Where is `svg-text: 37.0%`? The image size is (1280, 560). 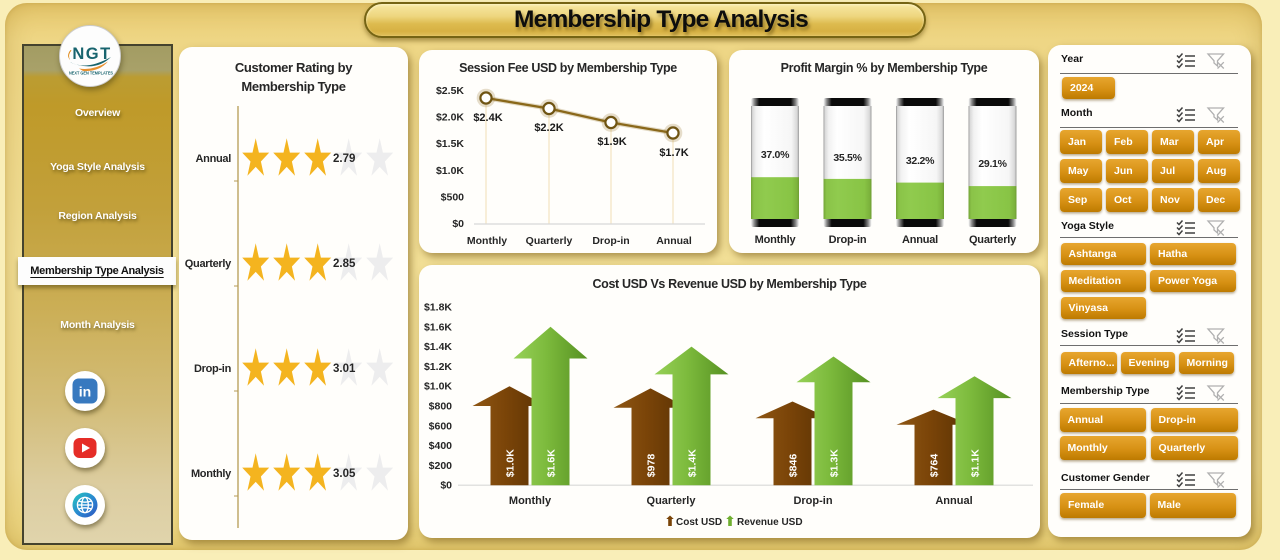
svg-text: 37.0% is located at coordinates (775, 155).